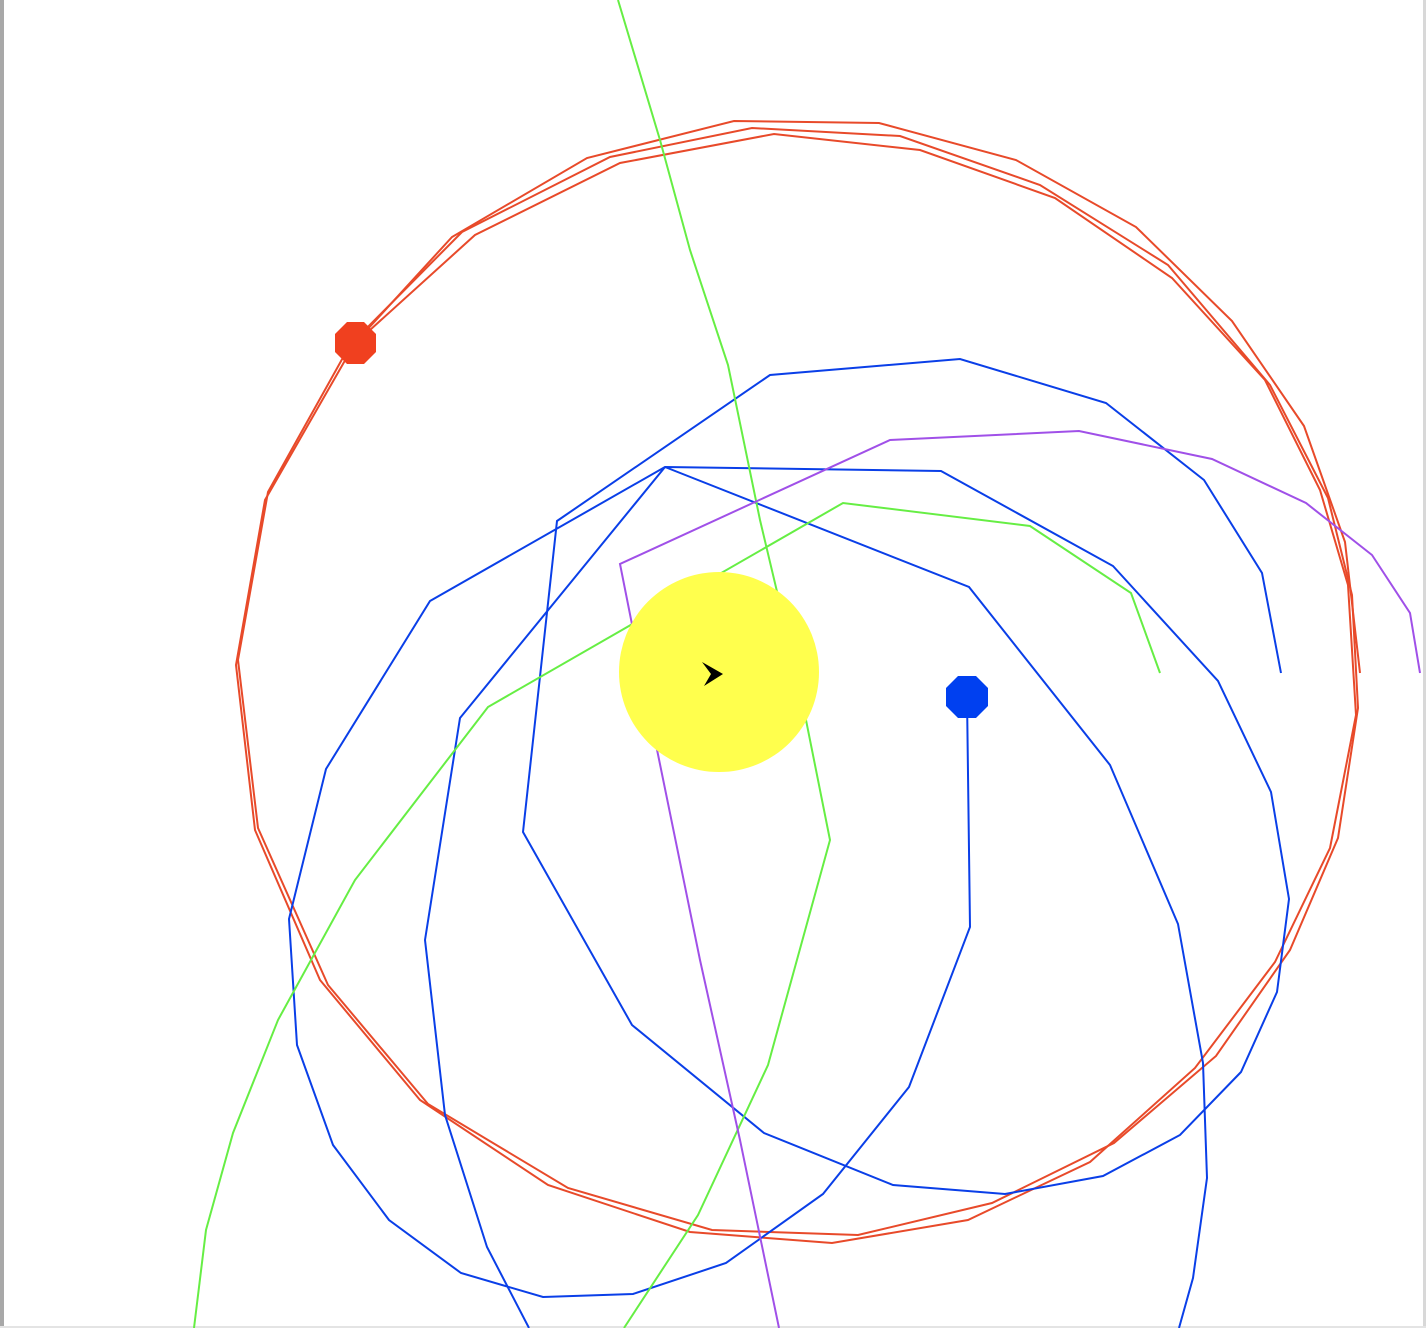 Image resolution: width=1426 pixels, height=1328 pixels. What do you see at coordinates (712, 674) in the screenshot?
I see `ship-arrow-icon` at bounding box center [712, 674].